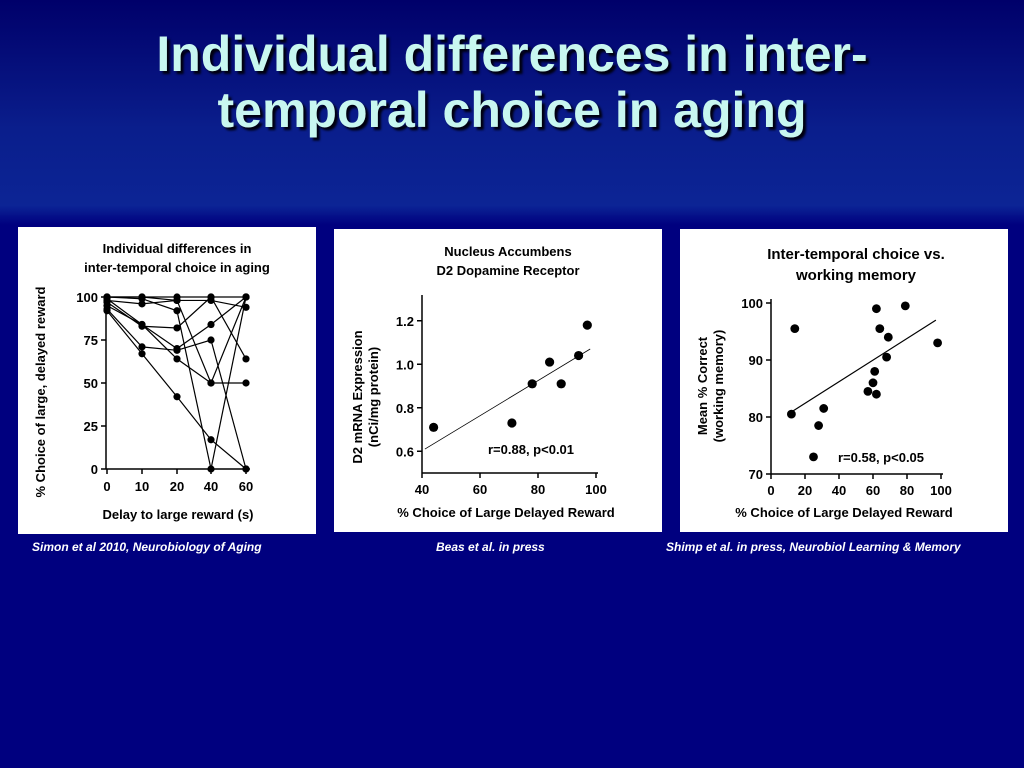  What do you see at coordinates (507, 251) in the screenshot?
I see `chart-2-title-line-1: Nucleus Accumbens` at bounding box center [507, 251].